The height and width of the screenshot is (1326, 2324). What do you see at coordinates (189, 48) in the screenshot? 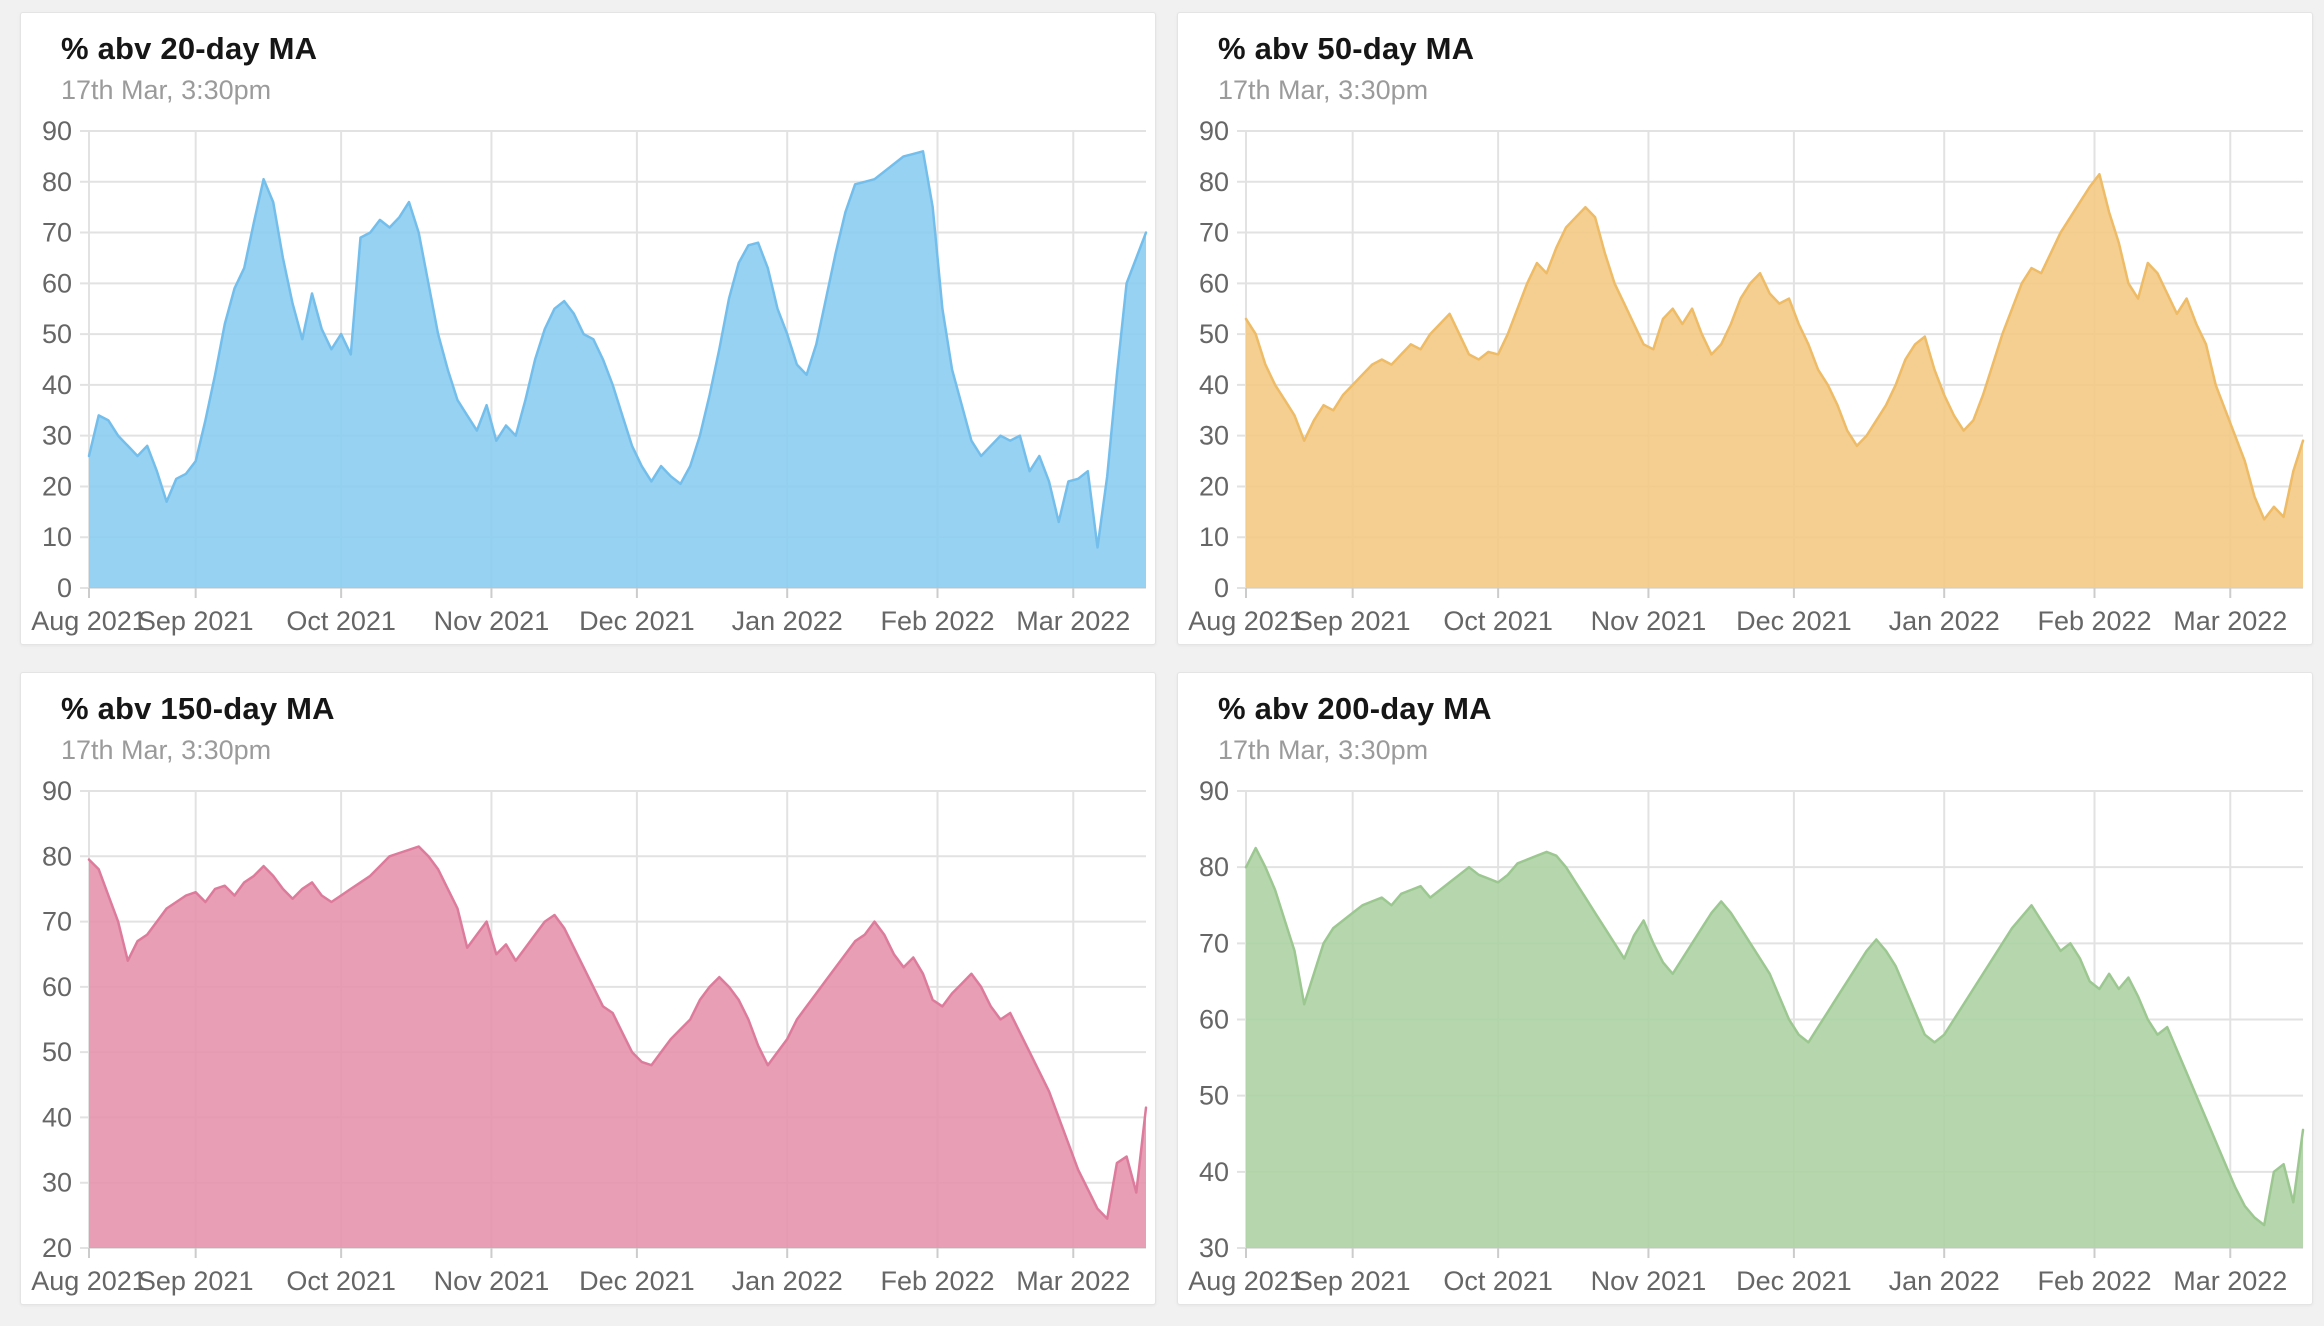
I see `chart-title: % abv 20-day MA` at bounding box center [189, 48].